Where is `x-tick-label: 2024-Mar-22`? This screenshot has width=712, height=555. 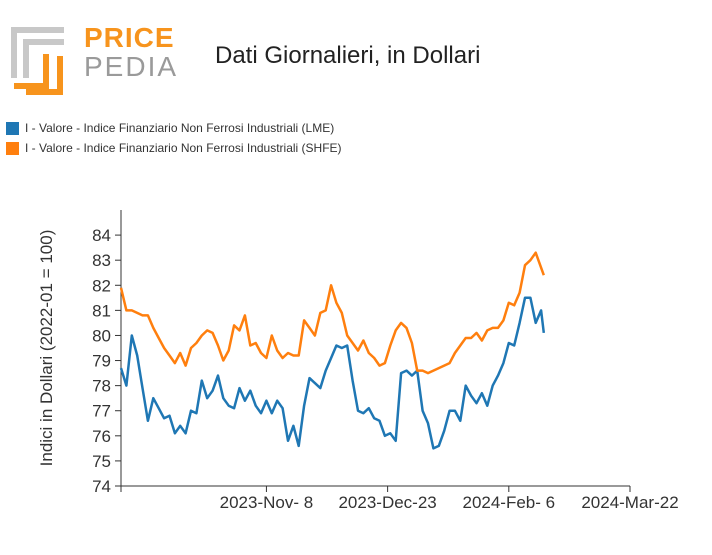
x-tick-label: 2024-Mar-22 is located at coordinates (629, 502).